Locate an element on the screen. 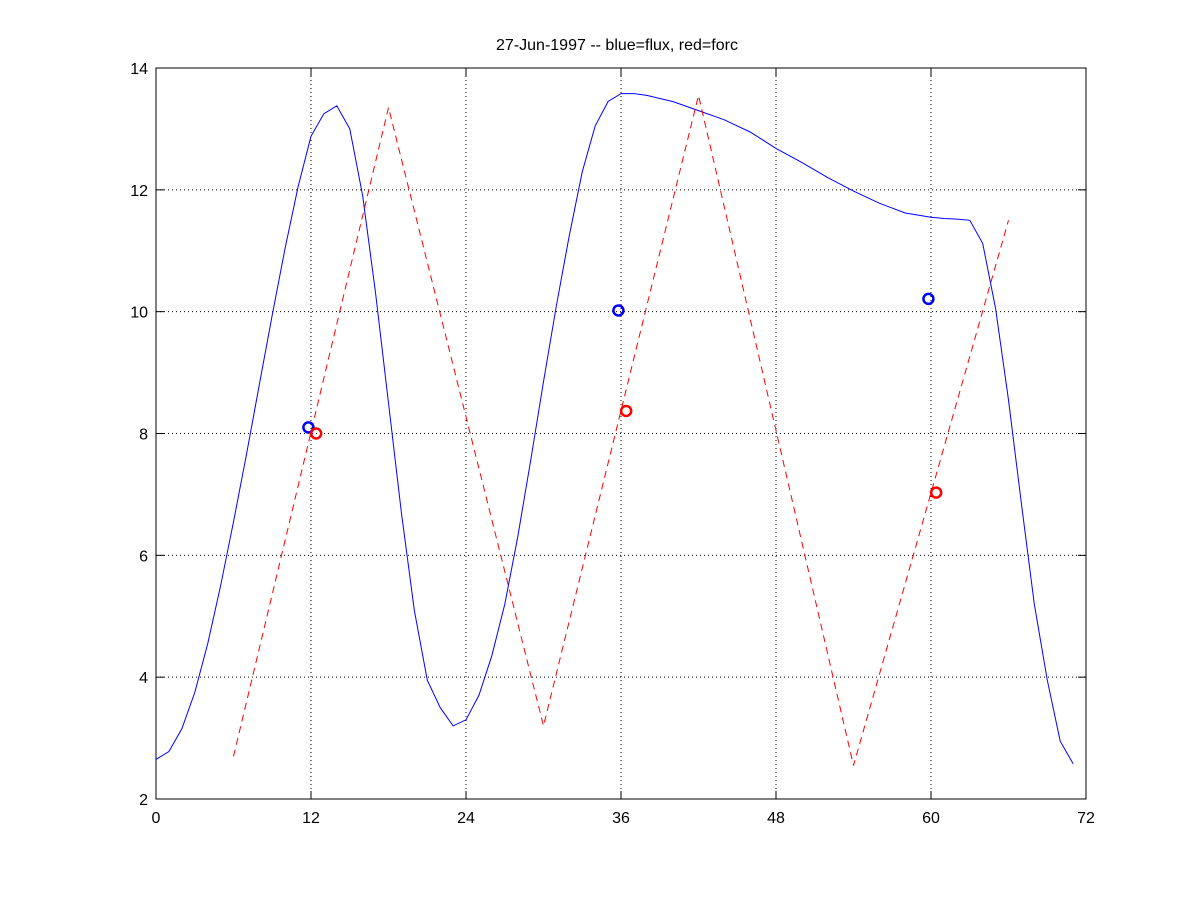 This screenshot has width=1200, height=900. x-tick-label: 24 is located at coordinates (466, 818).